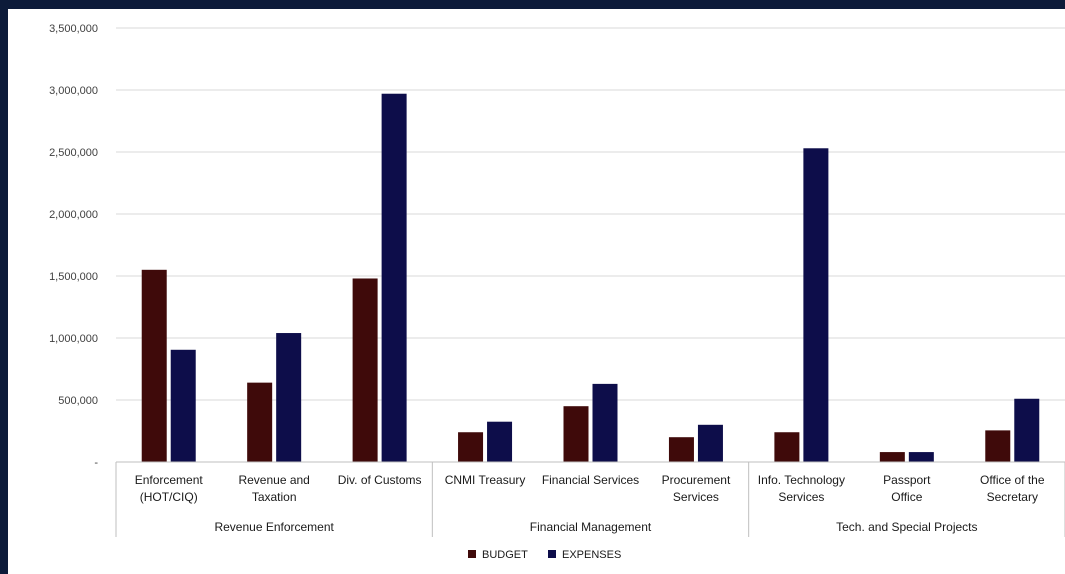  What do you see at coordinates (801, 480) in the screenshot?
I see `x-category-label: Info. Technology` at bounding box center [801, 480].